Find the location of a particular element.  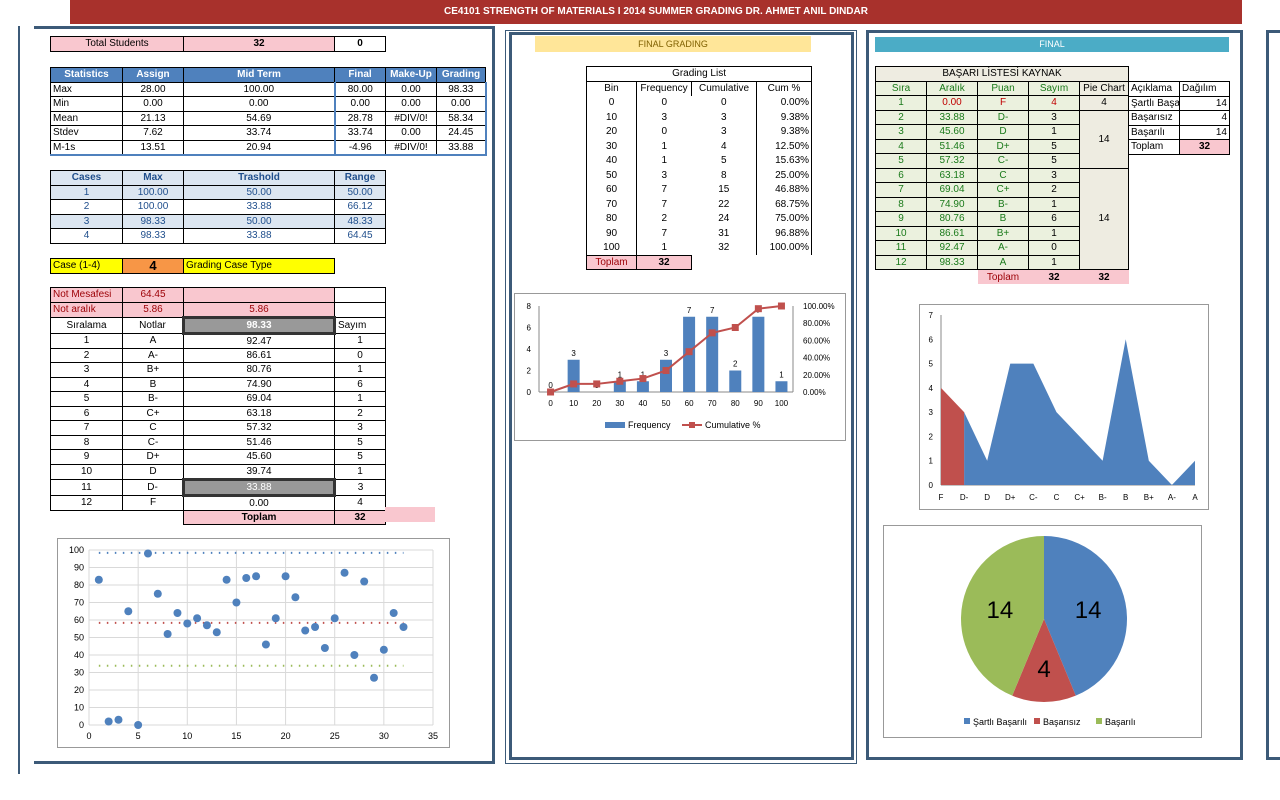

grading-list-cell: 40 is located at coordinates (611, 160).